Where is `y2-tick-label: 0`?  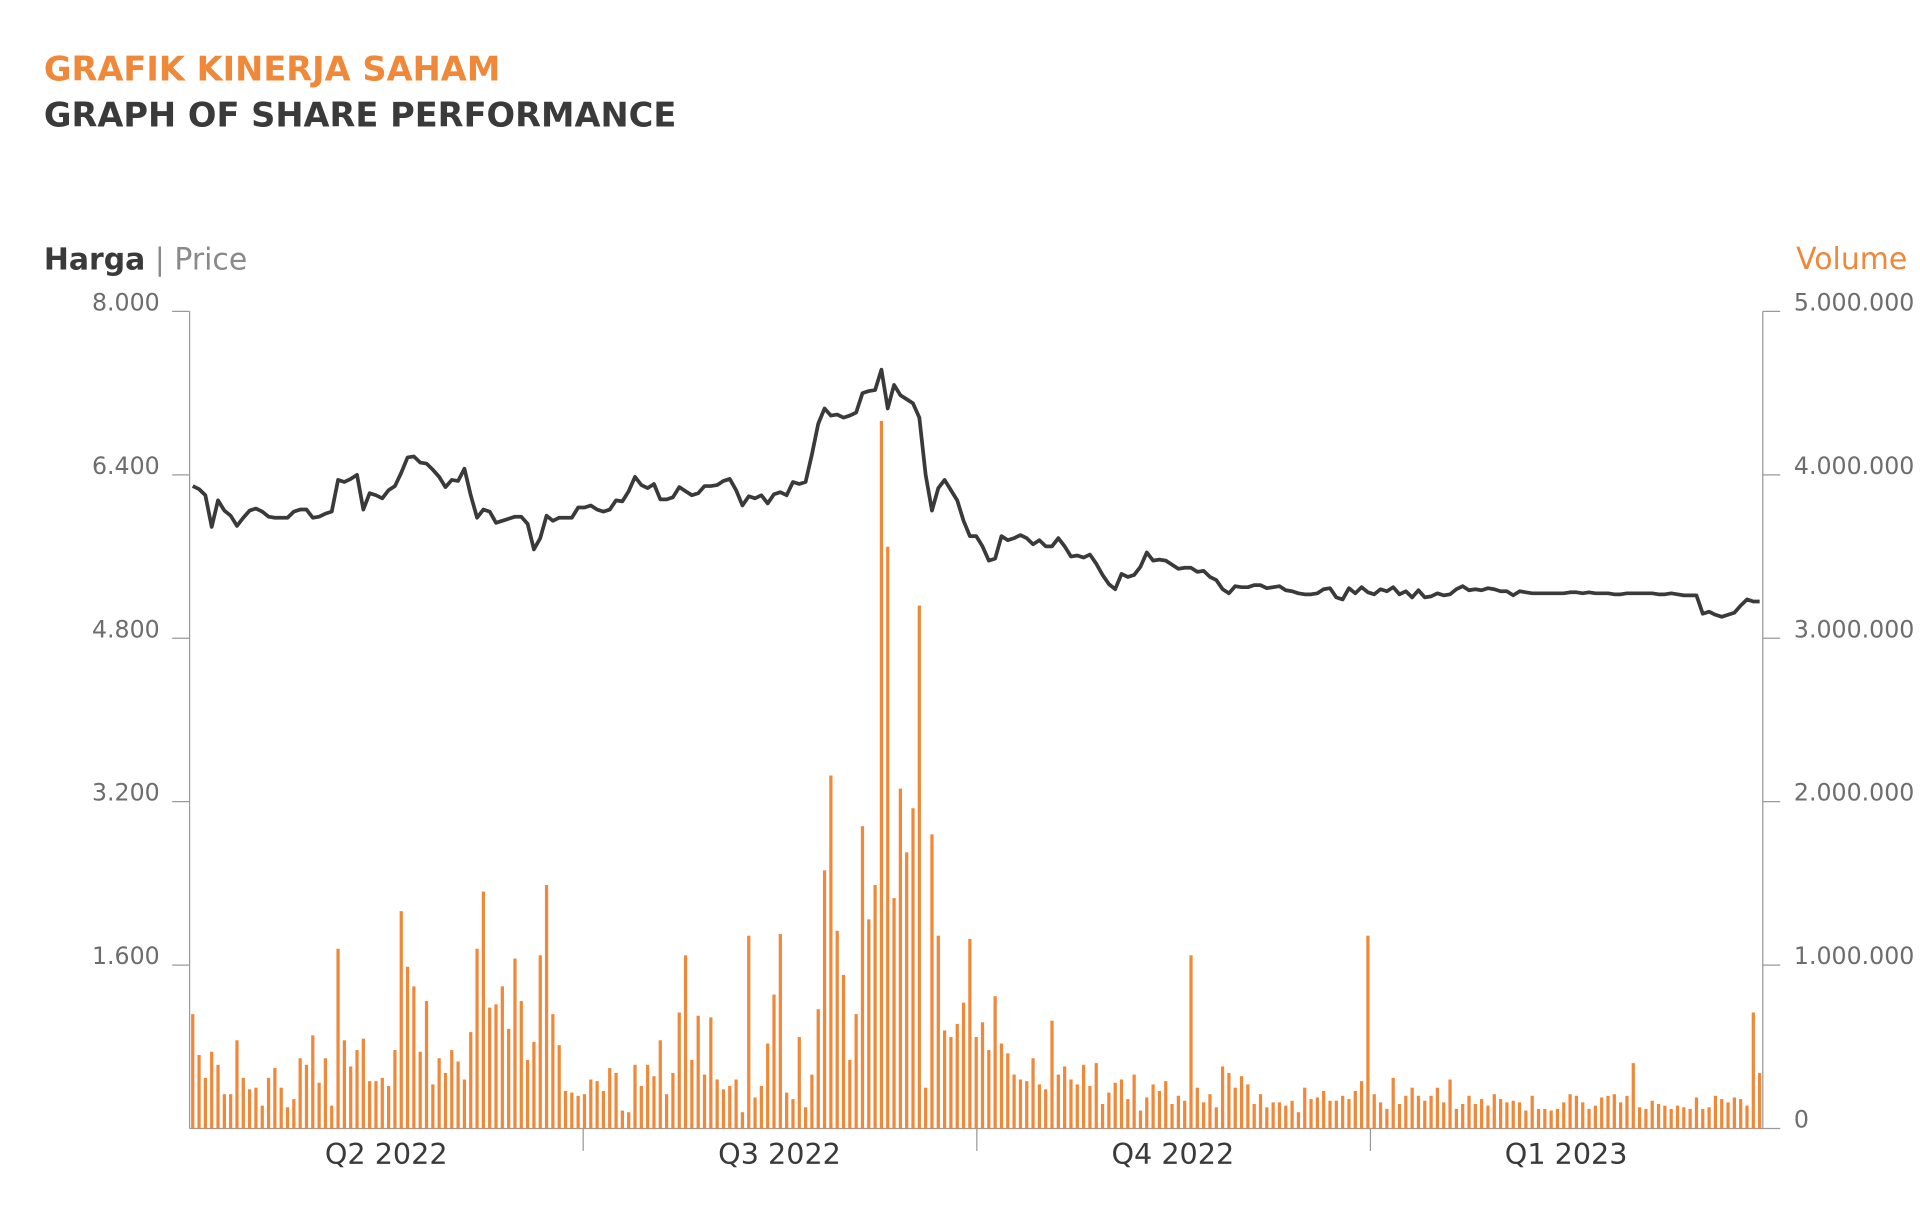
y2-tick-label: 0 is located at coordinates (1801, 1120).